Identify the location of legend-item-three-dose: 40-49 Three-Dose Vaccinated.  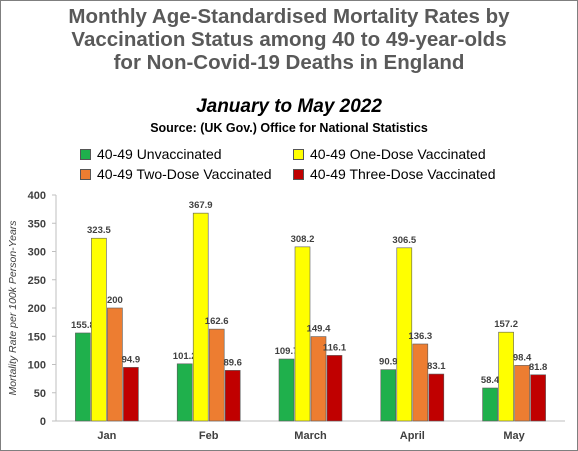
(394, 174).